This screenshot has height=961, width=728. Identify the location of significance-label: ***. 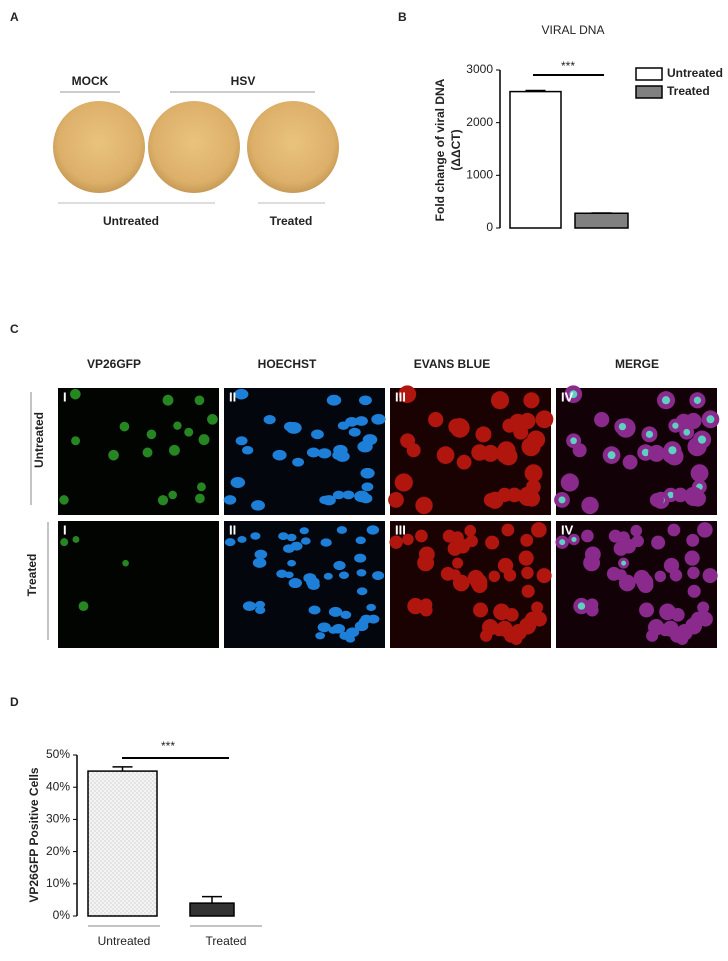
(568, 66).